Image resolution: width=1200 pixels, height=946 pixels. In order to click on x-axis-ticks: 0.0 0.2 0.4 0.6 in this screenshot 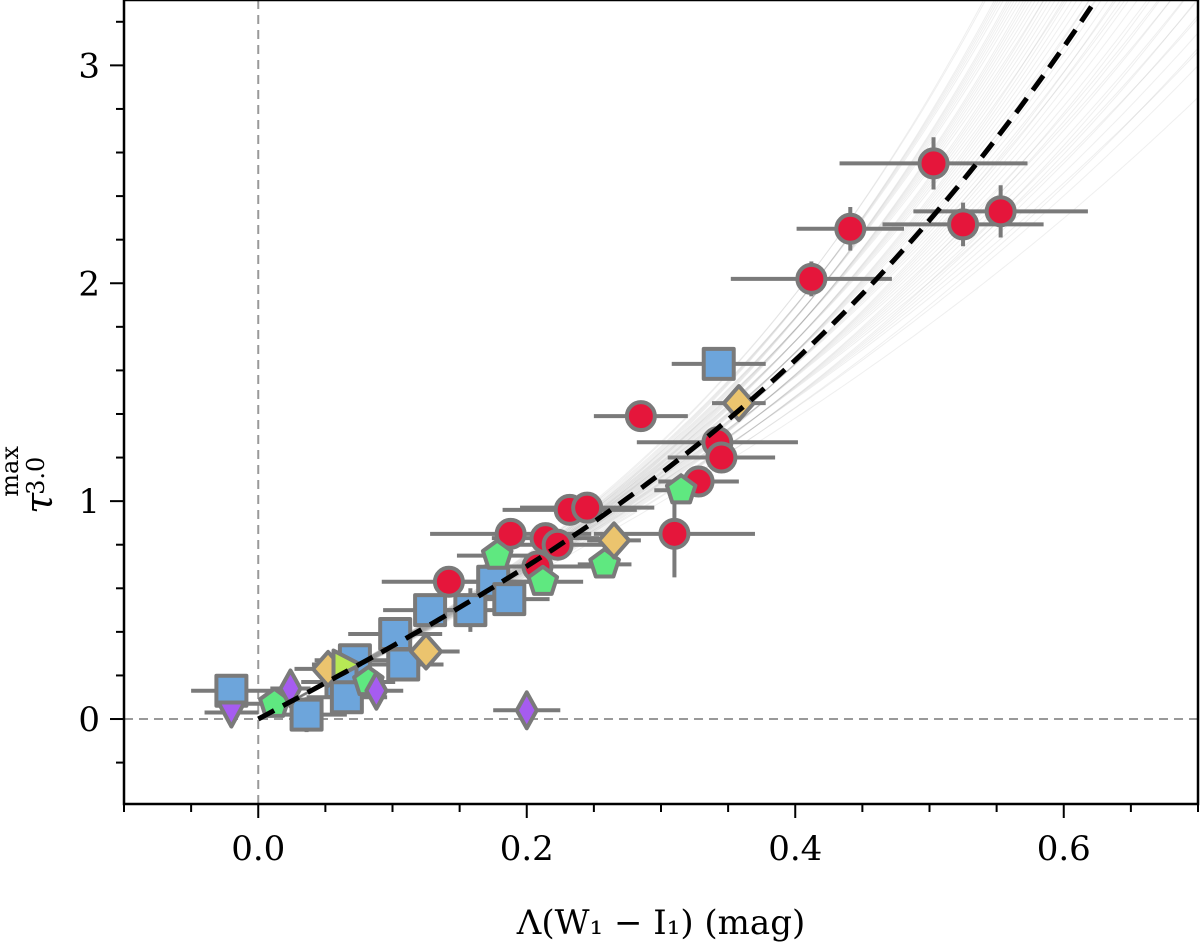, I will do `click(661, 836)`.